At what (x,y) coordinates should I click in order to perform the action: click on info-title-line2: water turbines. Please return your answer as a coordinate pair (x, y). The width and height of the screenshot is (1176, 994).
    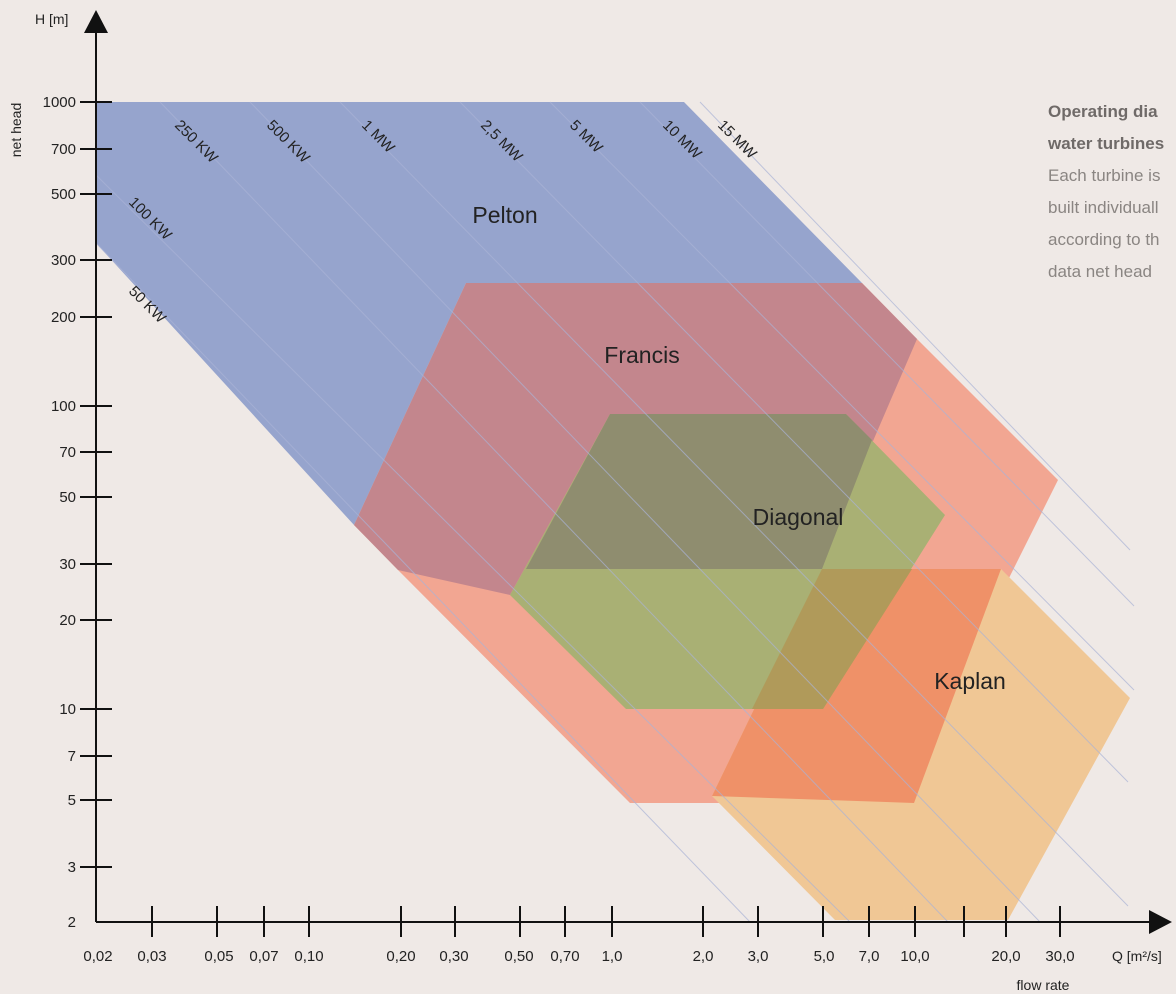
    Looking at the image, I should click on (1106, 143).